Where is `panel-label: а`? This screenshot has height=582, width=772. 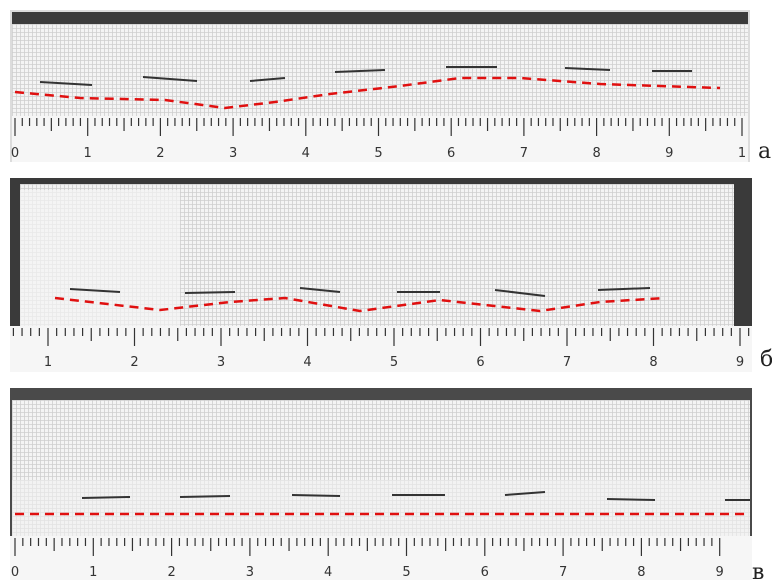 panel-label: а is located at coordinates (764, 151).